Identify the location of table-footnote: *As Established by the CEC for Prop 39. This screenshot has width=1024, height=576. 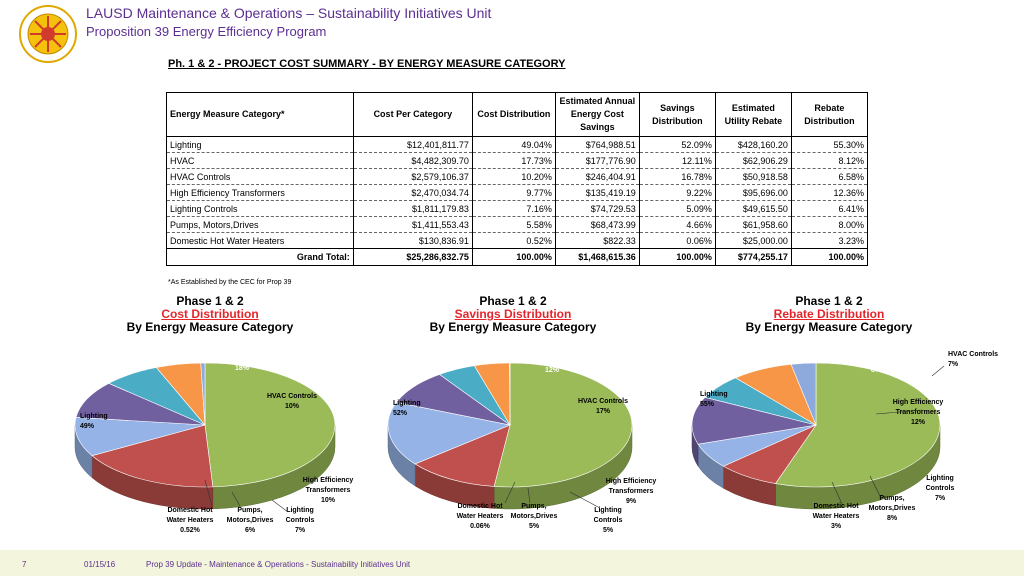
(230, 282).